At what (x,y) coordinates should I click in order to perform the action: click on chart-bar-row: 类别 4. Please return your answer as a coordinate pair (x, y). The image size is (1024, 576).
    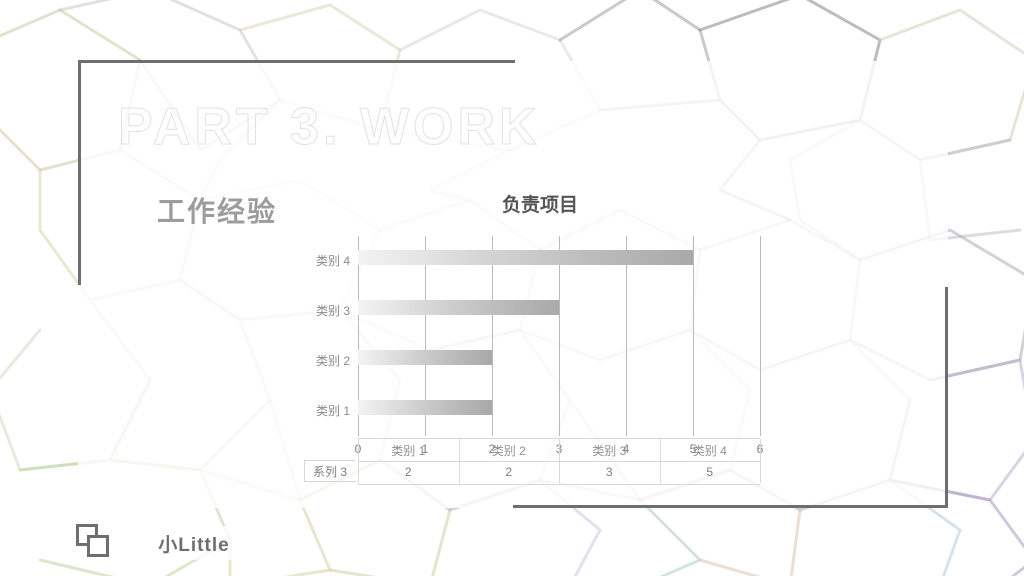
    Looking at the image, I should click on (538, 261).